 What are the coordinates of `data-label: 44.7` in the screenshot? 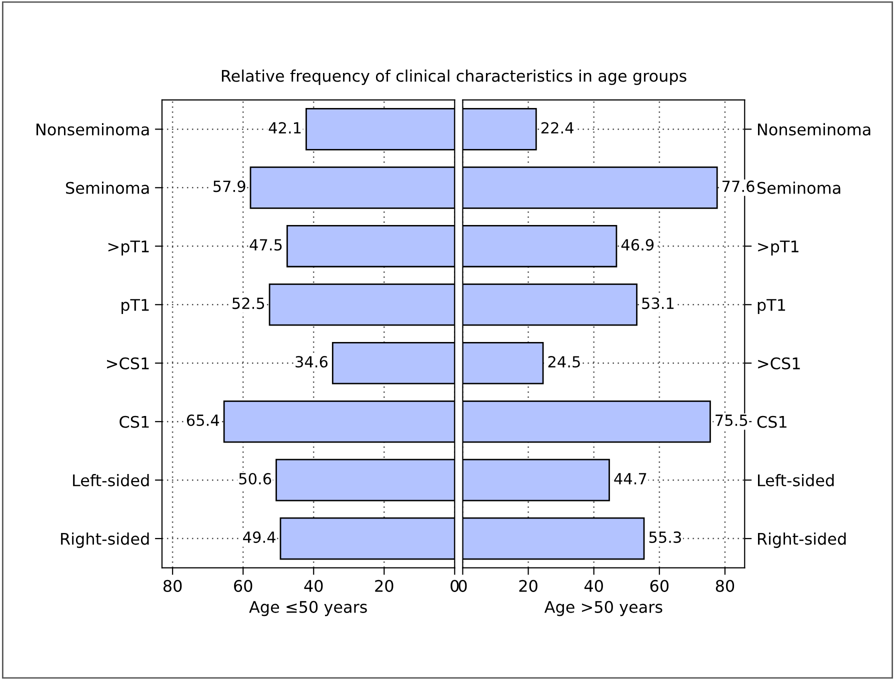 It's located at (630, 478).